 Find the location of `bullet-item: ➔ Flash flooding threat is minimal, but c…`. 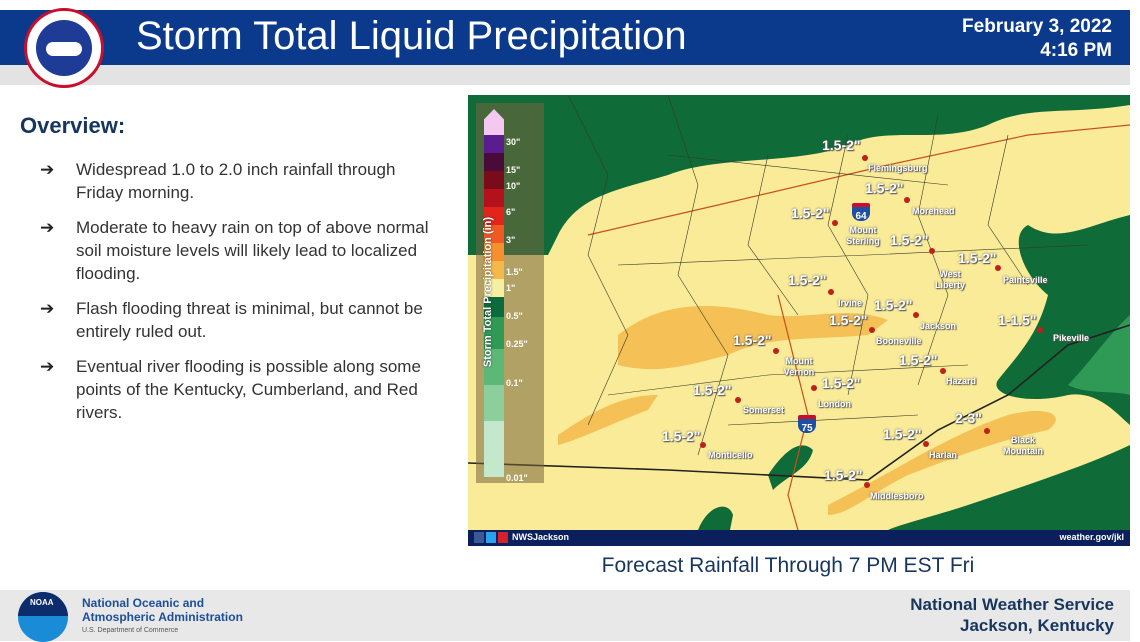

bullet-item: ➔ Flash flooding threat is minimal, but c… is located at coordinates (231, 320).